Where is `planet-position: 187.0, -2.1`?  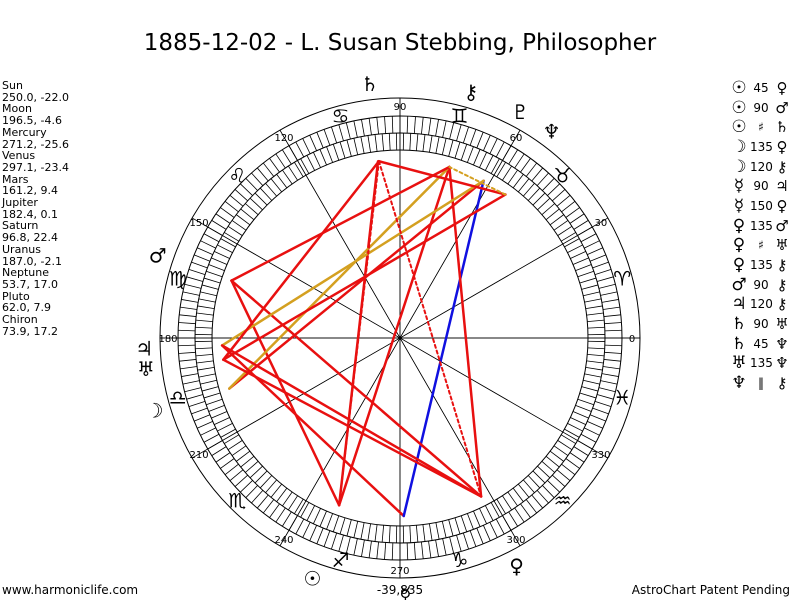 planet-position: 187.0, -2.1 is located at coordinates (32, 261).